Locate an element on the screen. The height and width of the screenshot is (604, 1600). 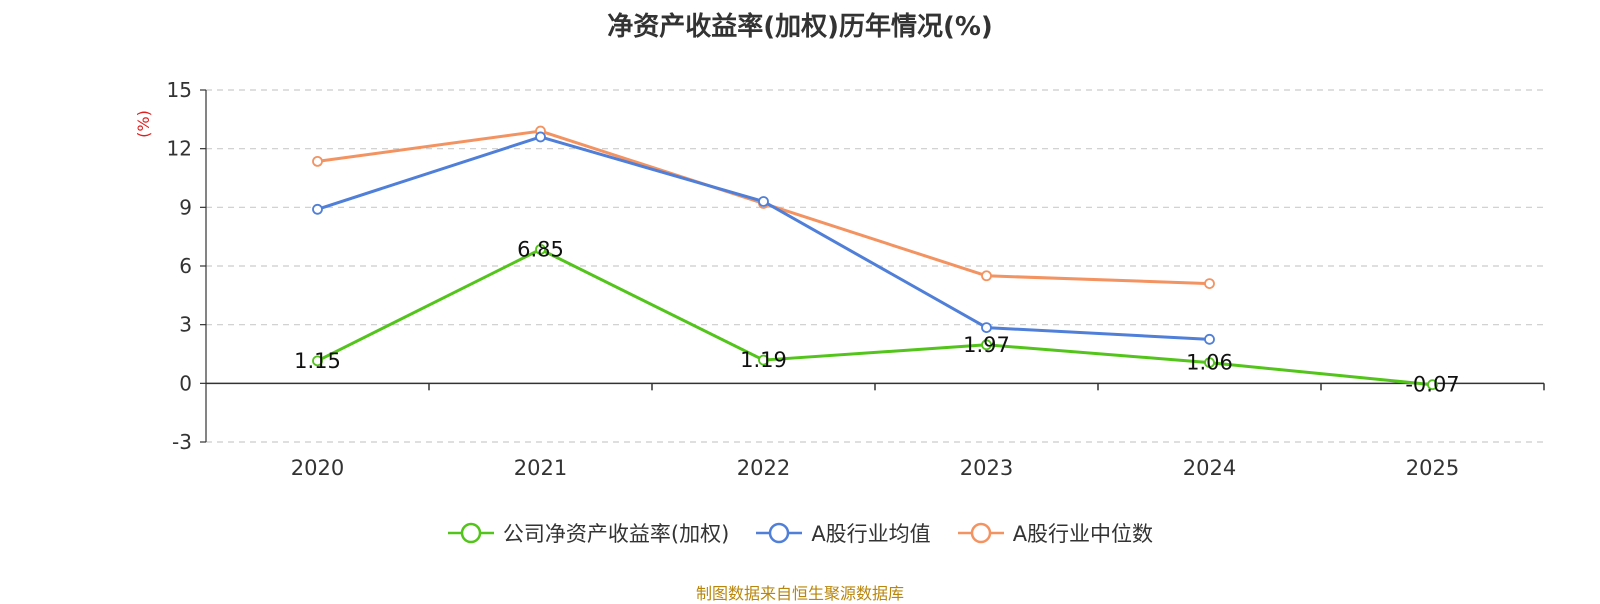
y-tick-label: 3 is located at coordinates (185, 325).